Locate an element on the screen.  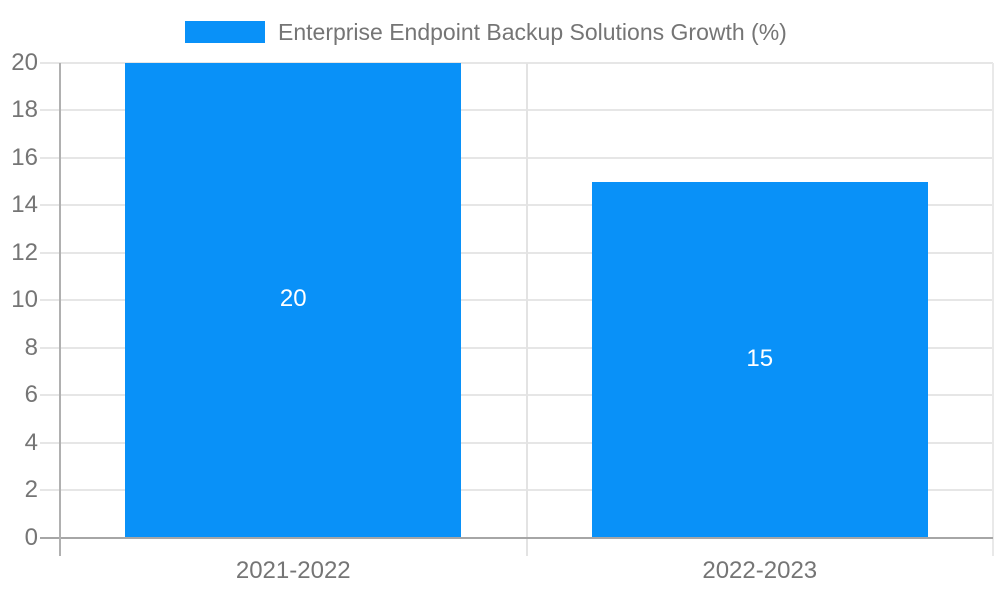
legend-swatch is located at coordinates (225, 32).